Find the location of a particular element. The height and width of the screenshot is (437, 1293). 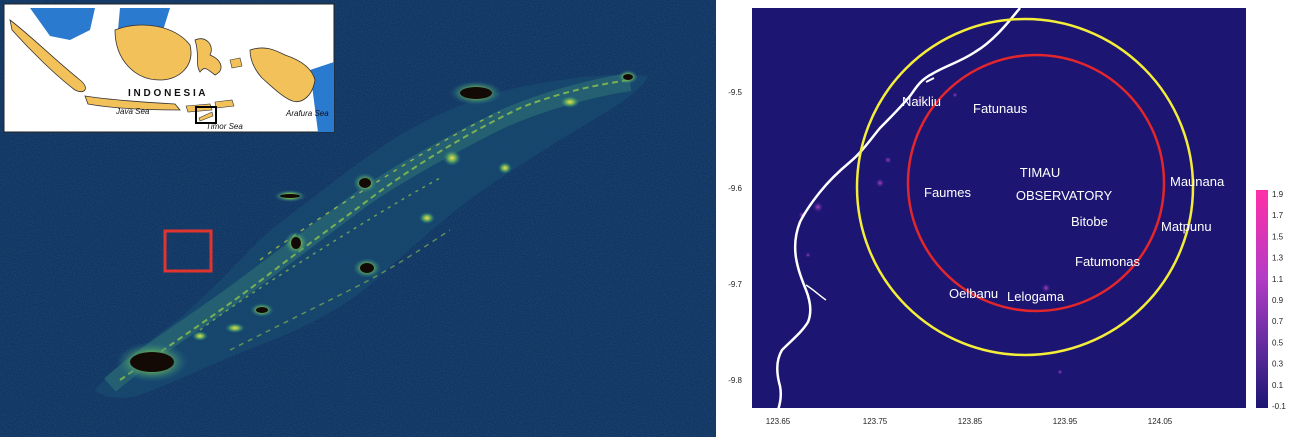

colorbar-tick: 1.9 is located at coordinates (1278, 194).